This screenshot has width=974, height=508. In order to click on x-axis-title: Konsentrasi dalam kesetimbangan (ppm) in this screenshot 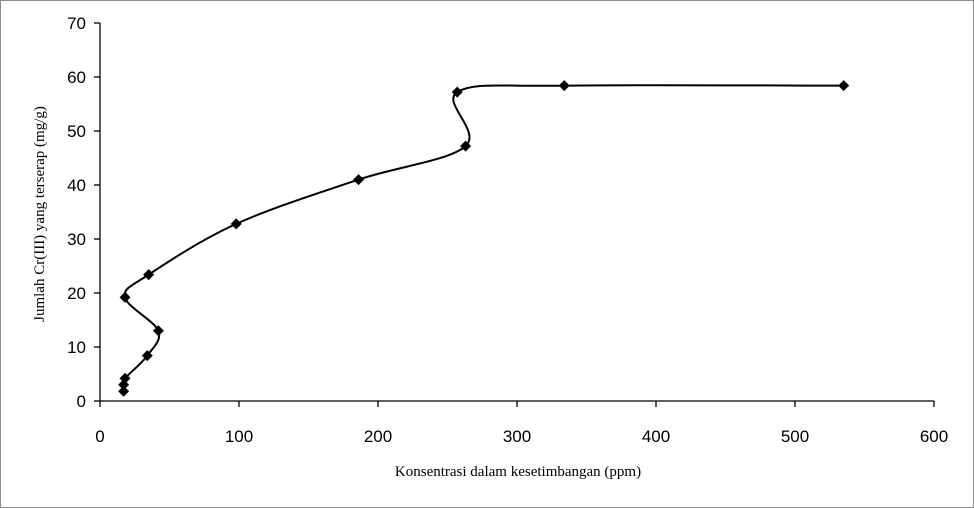, I will do `click(518, 472)`.